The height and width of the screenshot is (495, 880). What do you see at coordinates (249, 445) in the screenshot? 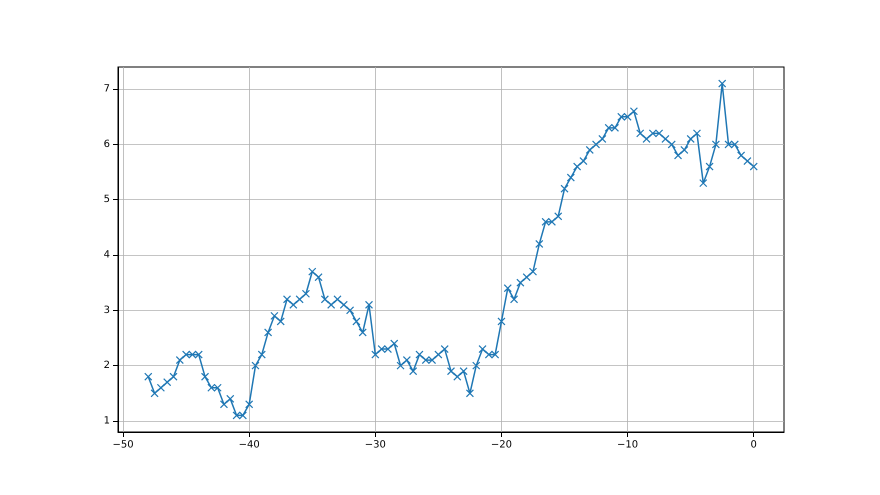
I see `x-tick-label: −40` at bounding box center [249, 445].